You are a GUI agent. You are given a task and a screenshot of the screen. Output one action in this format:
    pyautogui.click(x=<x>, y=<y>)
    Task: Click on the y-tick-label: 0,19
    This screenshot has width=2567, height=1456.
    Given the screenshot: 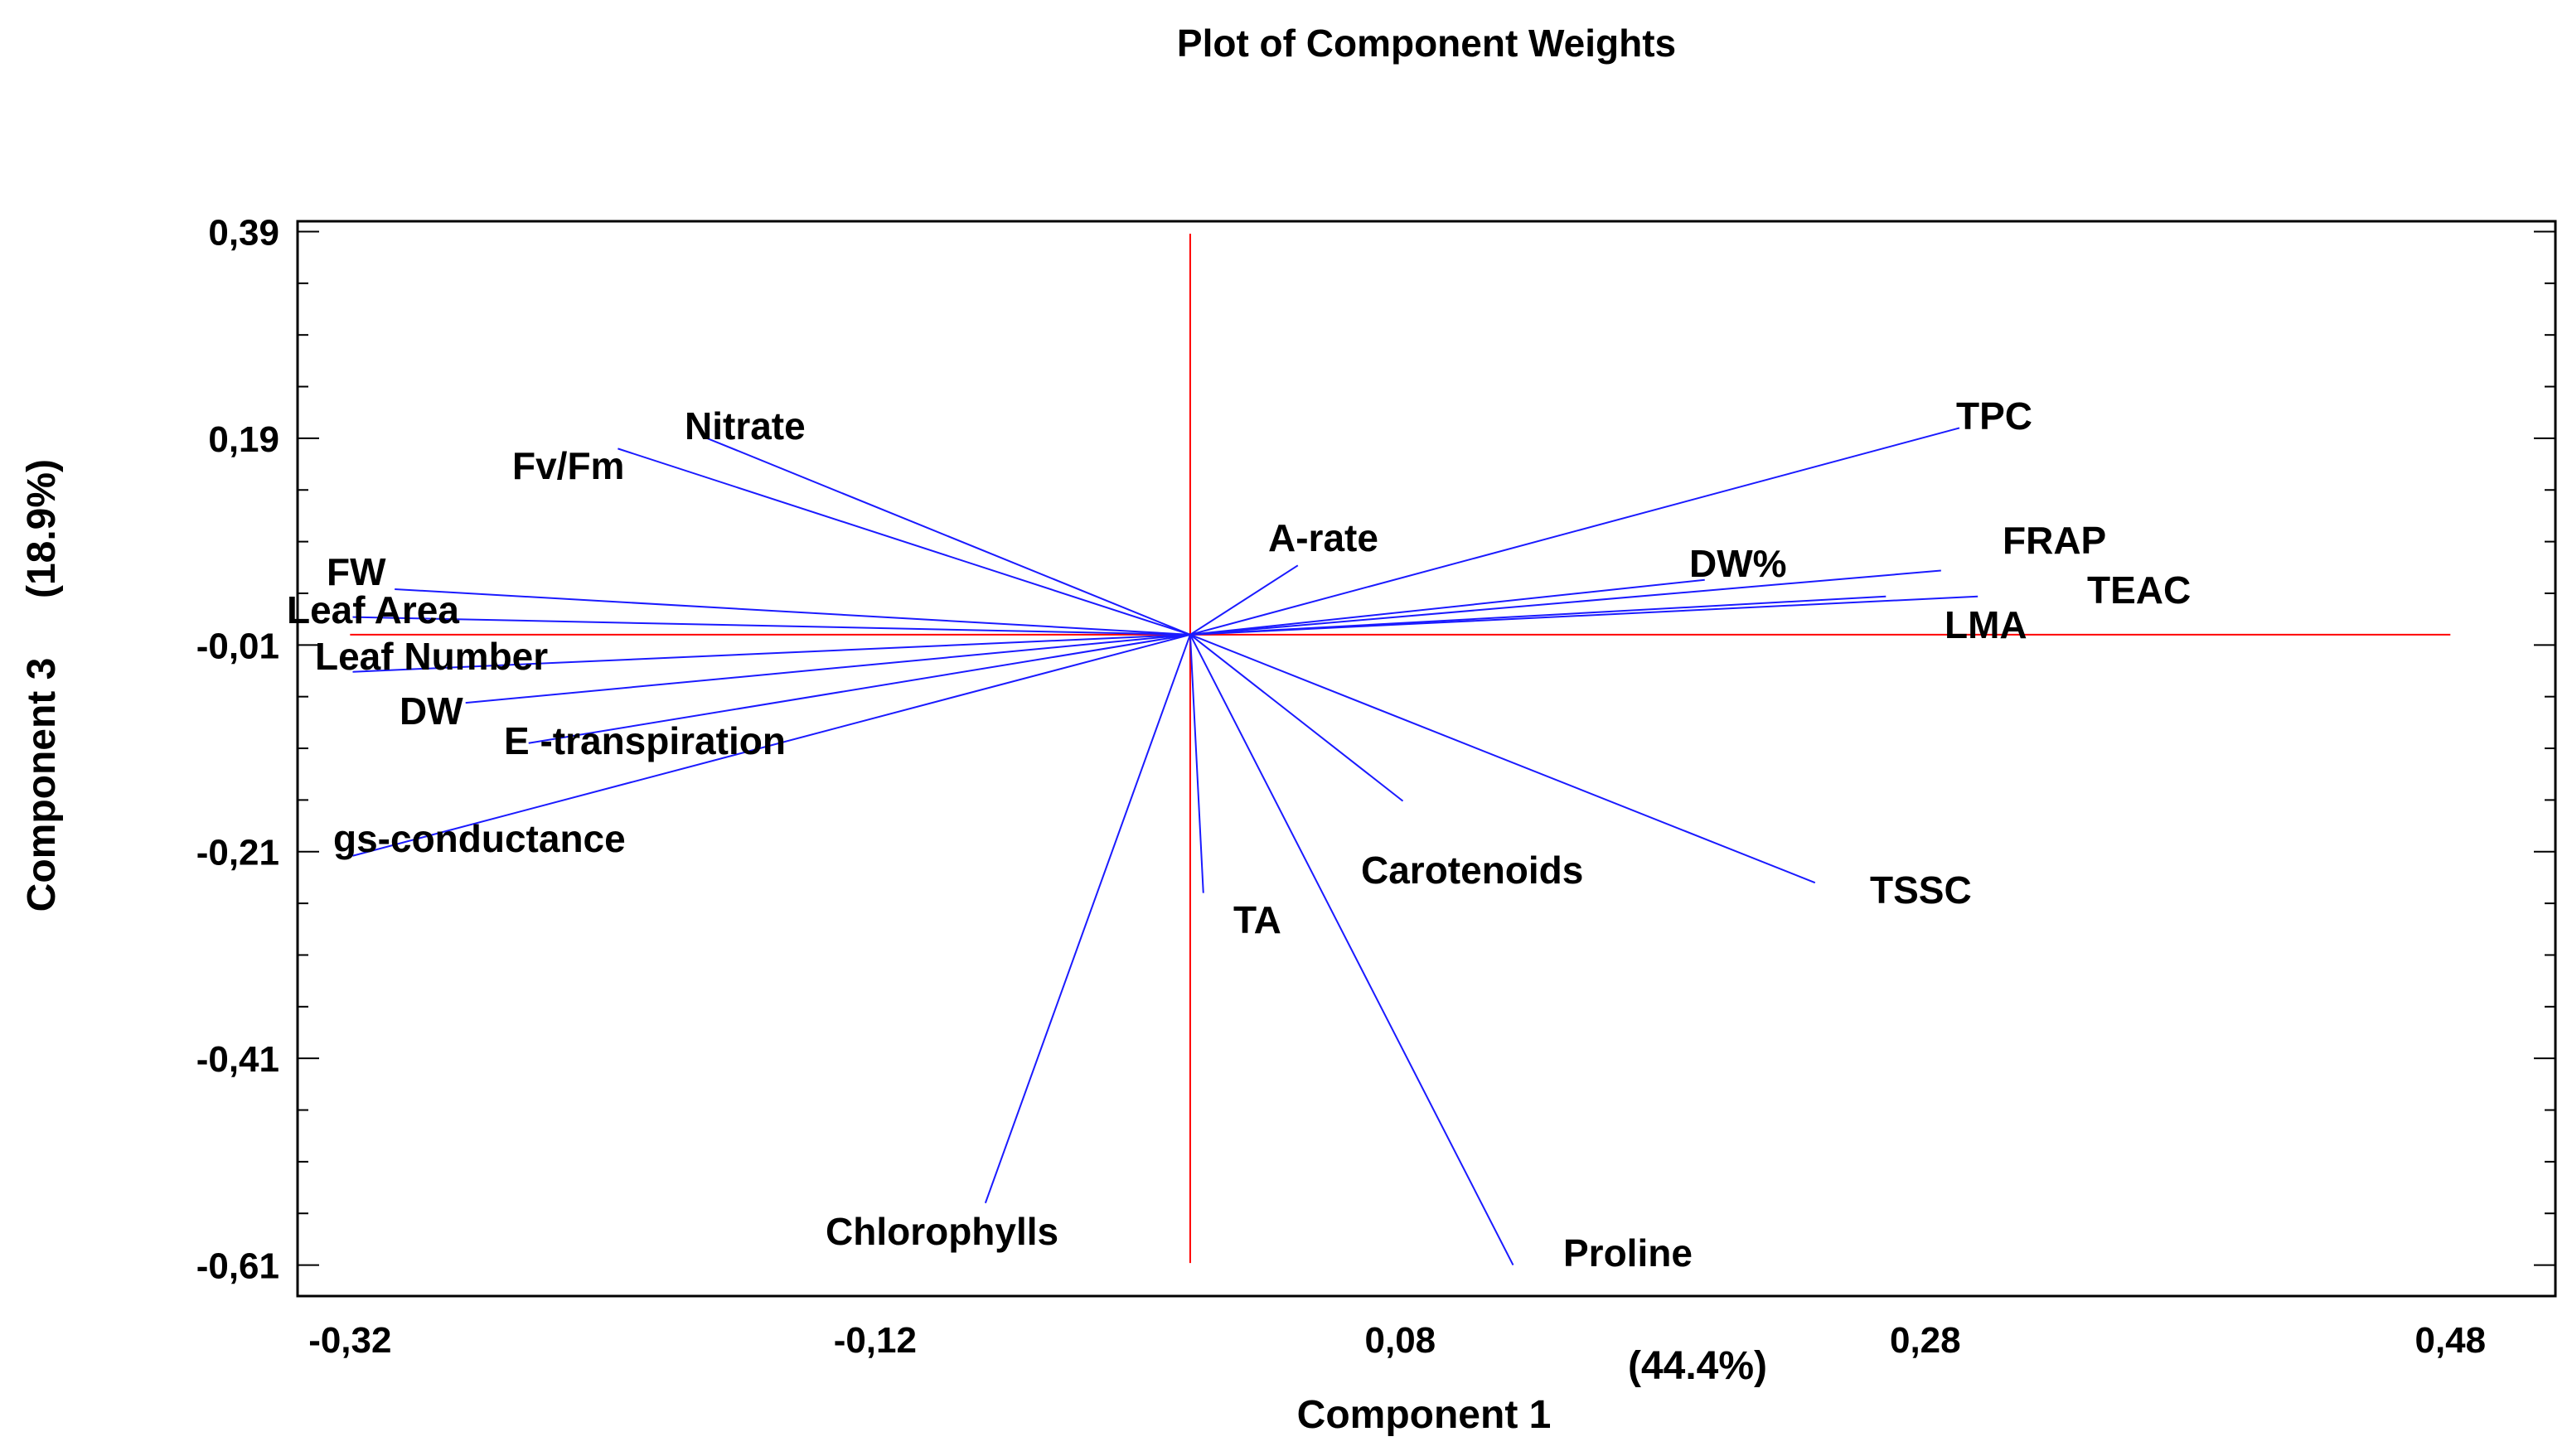 What is the action you would take?
    pyautogui.click(x=243, y=440)
    